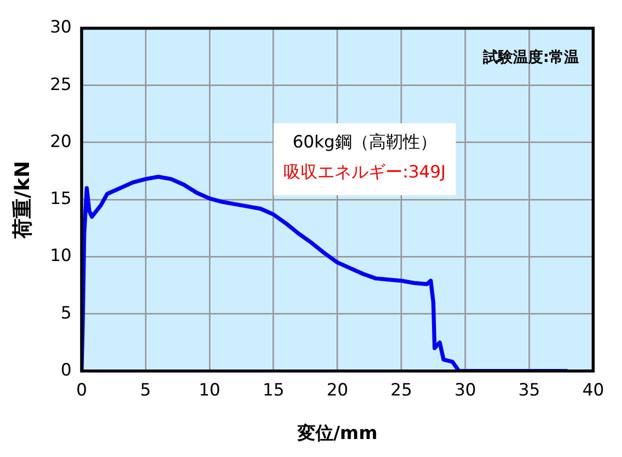  I want to click on x-tick-label: 40, so click(593, 390).